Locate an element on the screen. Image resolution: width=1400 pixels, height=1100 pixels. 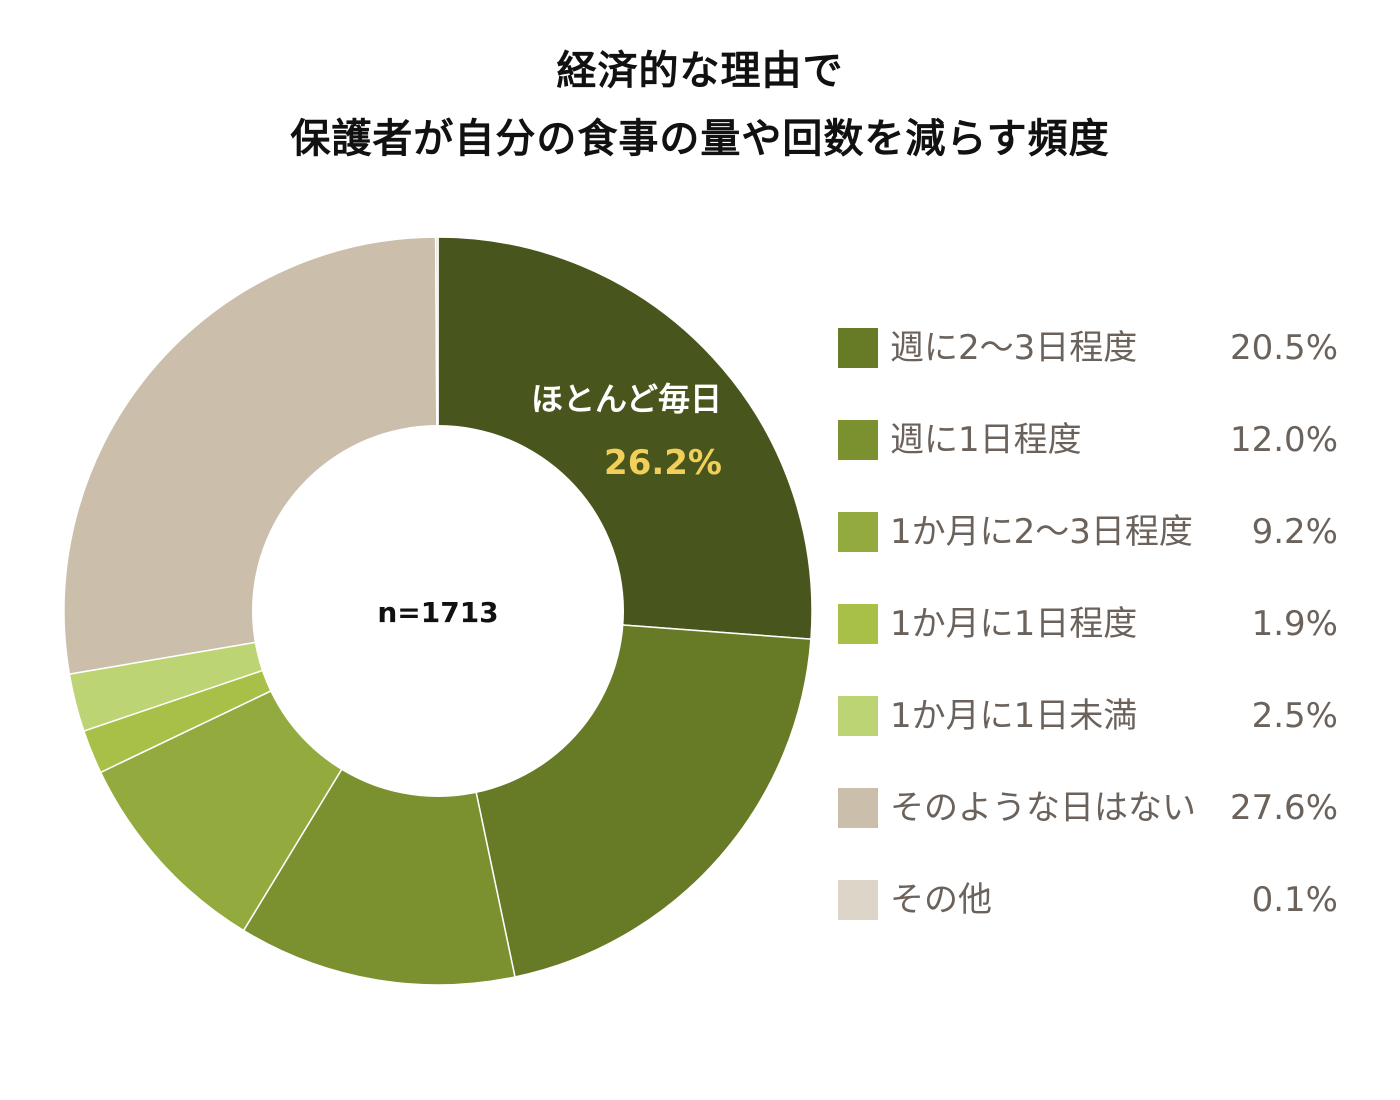
callout-value-label: 26.2% is located at coordinates (663, 463).